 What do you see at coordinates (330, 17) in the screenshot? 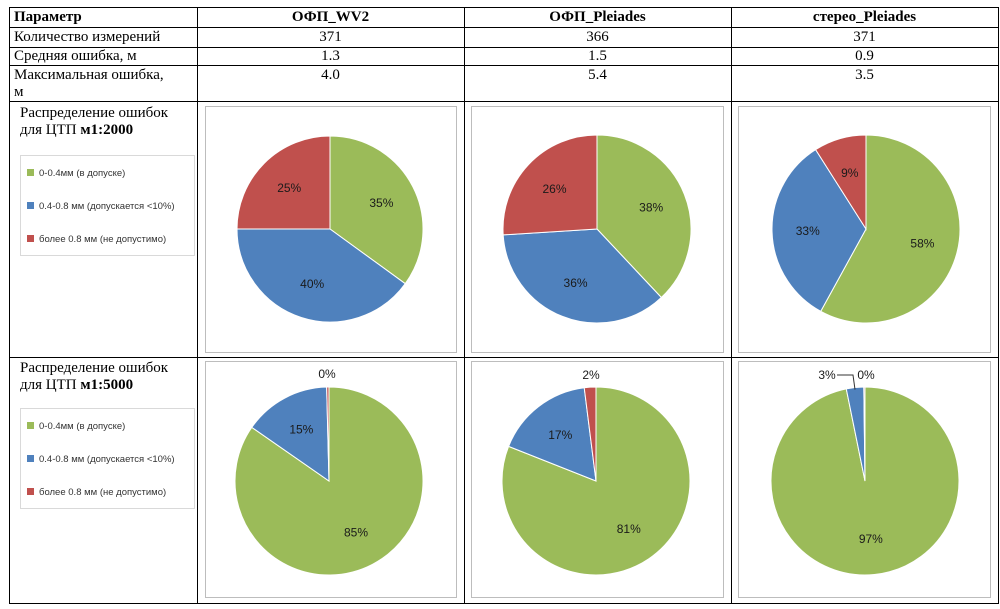
I see `header-ofp-wv2: ОФП_WV2` at bounding box center [330, 17].